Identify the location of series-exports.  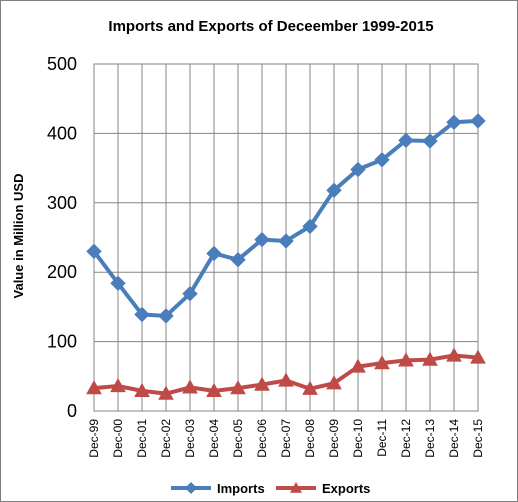
(286, 373).